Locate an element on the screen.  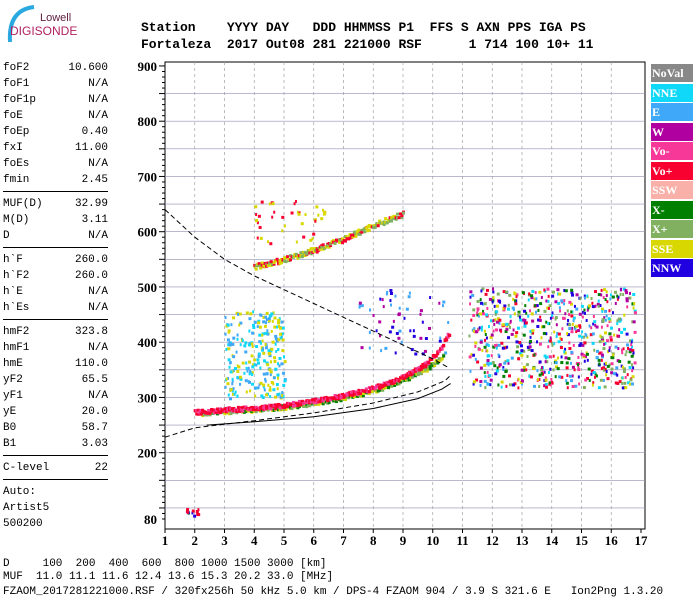
x-tick-label: 14 is located at coordinates (552, 540).